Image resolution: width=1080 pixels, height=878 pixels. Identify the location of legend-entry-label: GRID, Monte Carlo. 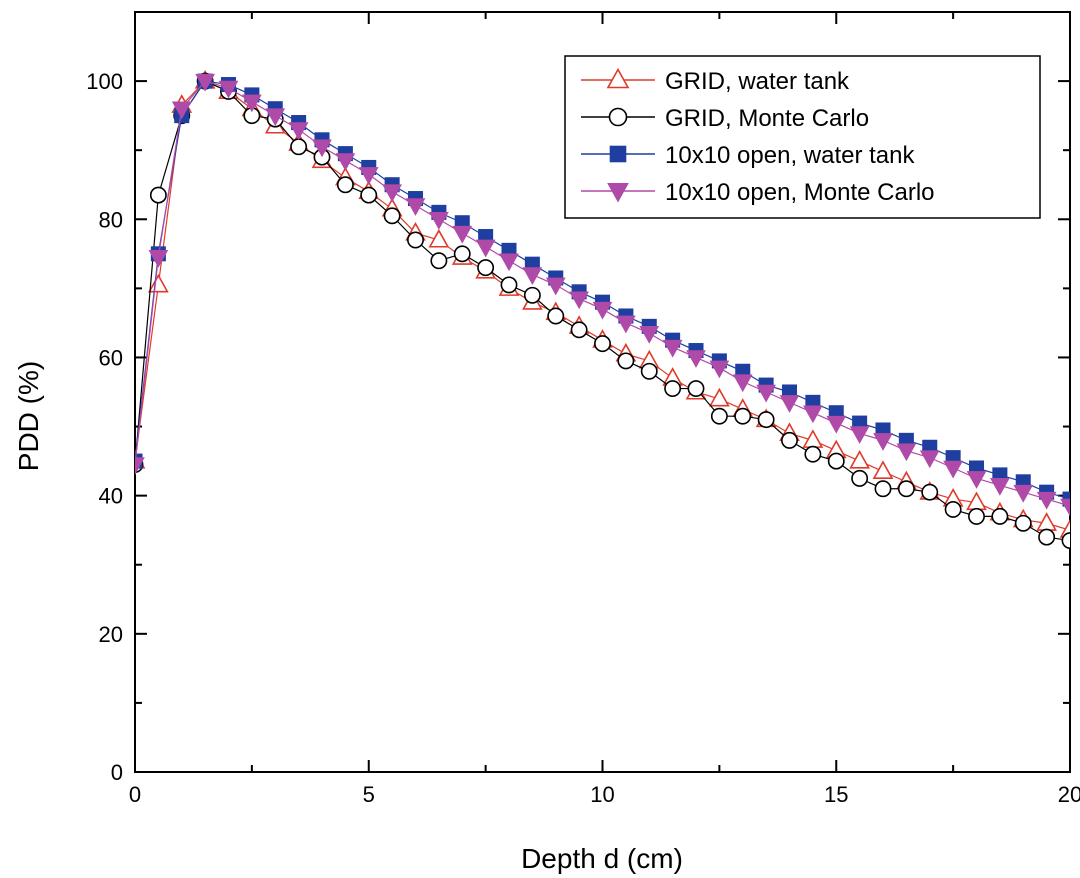
(767, 118).